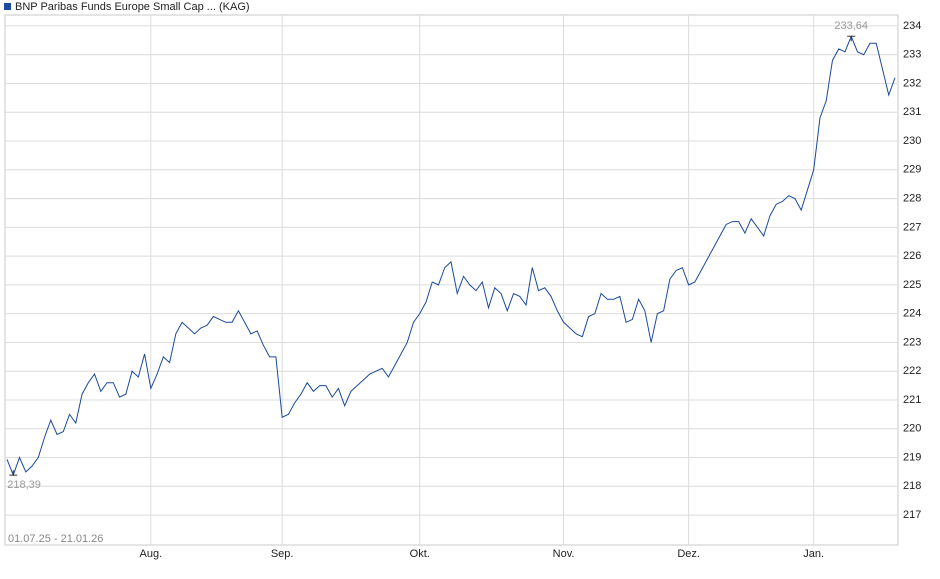 The image size is (940, 579). I want to click on y-tick-label: 222, so click(912, 371).